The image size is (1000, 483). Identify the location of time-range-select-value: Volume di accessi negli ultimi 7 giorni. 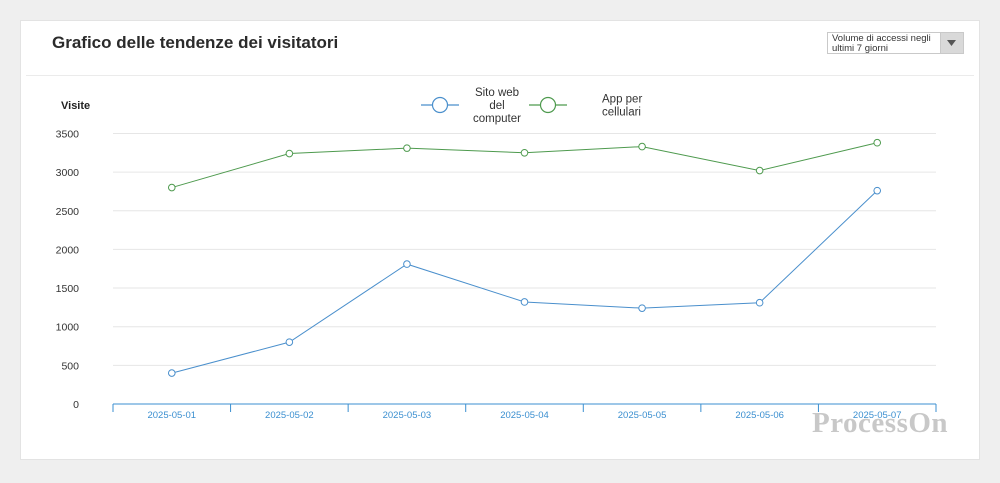
(881, 43).